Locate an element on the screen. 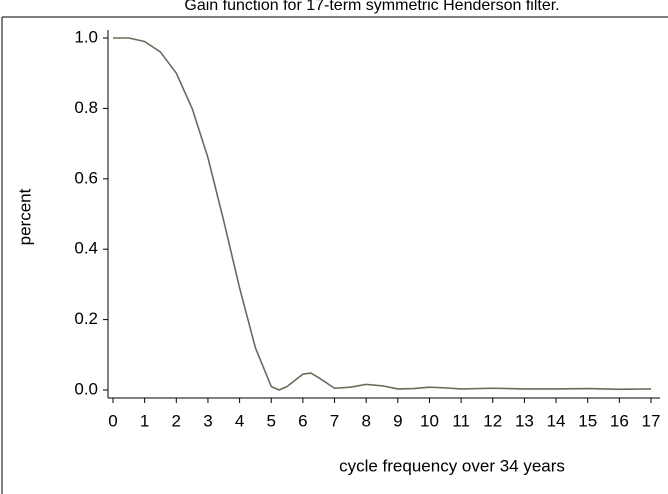  x-tick-label: 2 is located at coordinates (176, 420).